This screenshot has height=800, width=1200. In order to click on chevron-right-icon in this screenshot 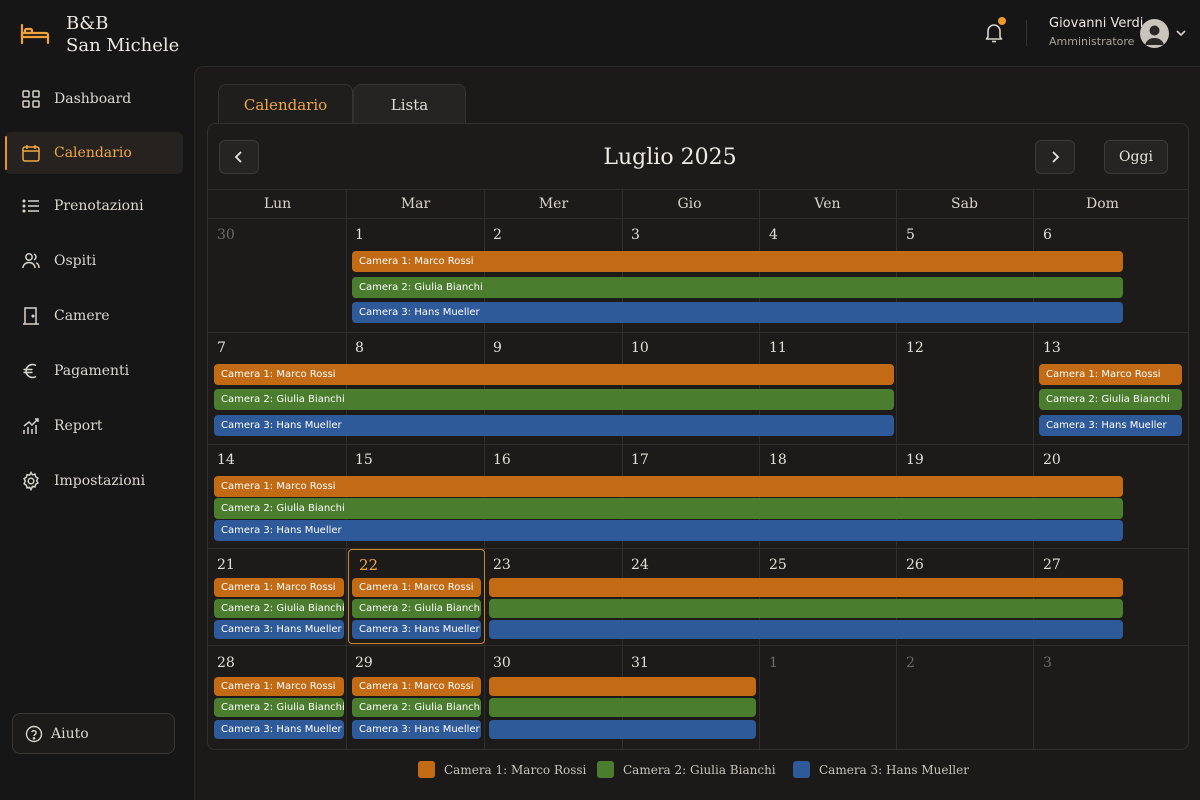, I will do `click(1056, 157)`.